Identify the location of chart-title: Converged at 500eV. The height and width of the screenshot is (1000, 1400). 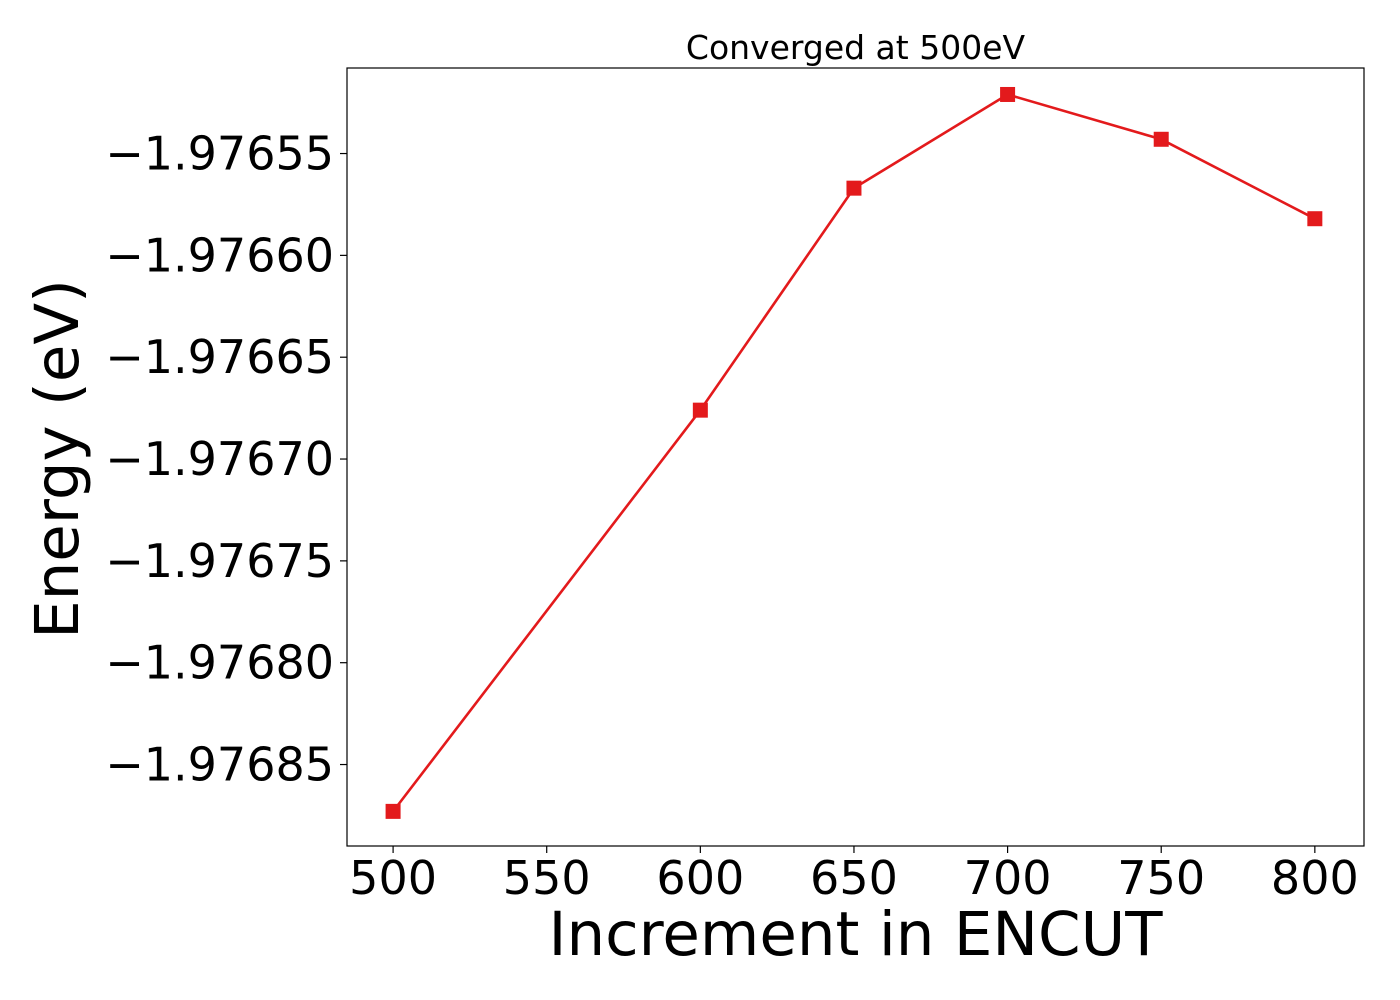
(856, 47).